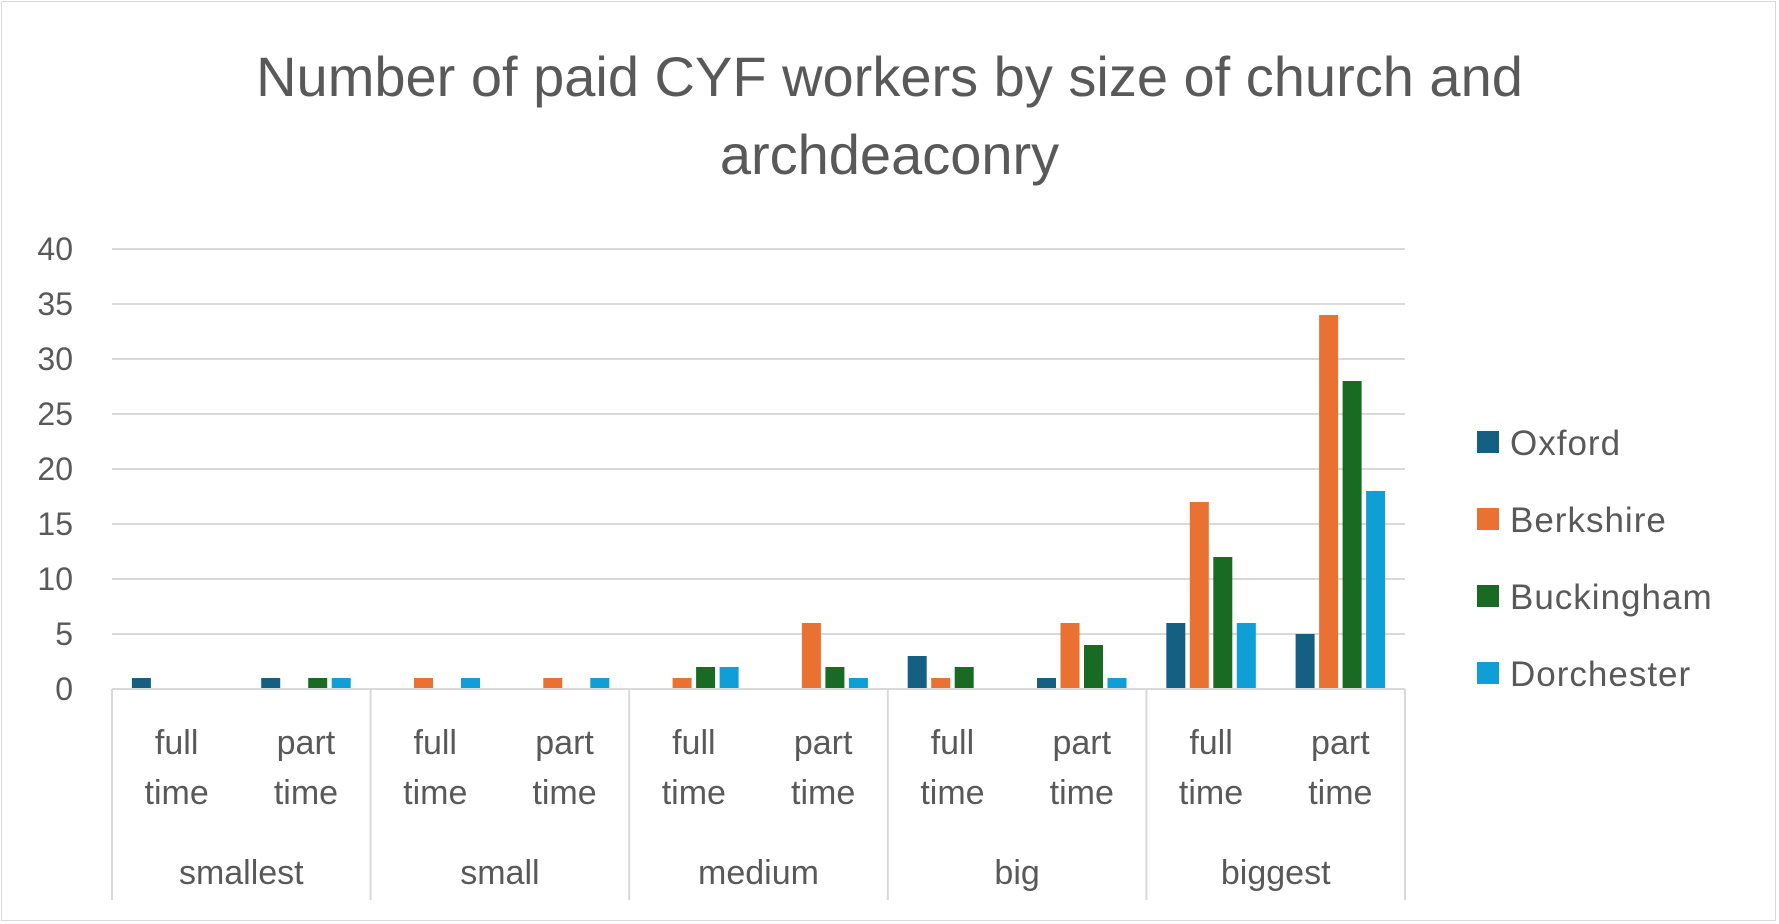  Describe the element at coordinates (241, 873) in the screenshot. I see `group-label: smallest` at that location.